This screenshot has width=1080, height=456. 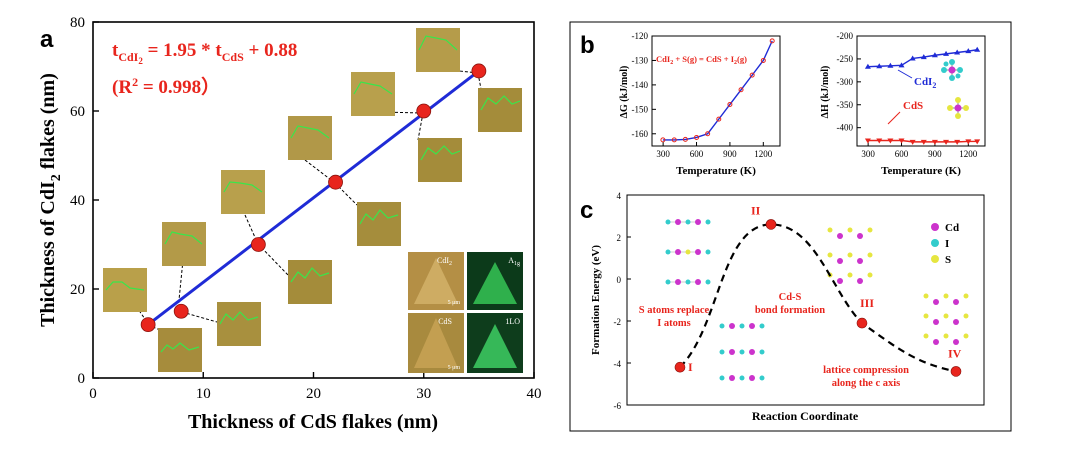 I want to click on inset-cds-label: CdS, so click(x=445, y=321).